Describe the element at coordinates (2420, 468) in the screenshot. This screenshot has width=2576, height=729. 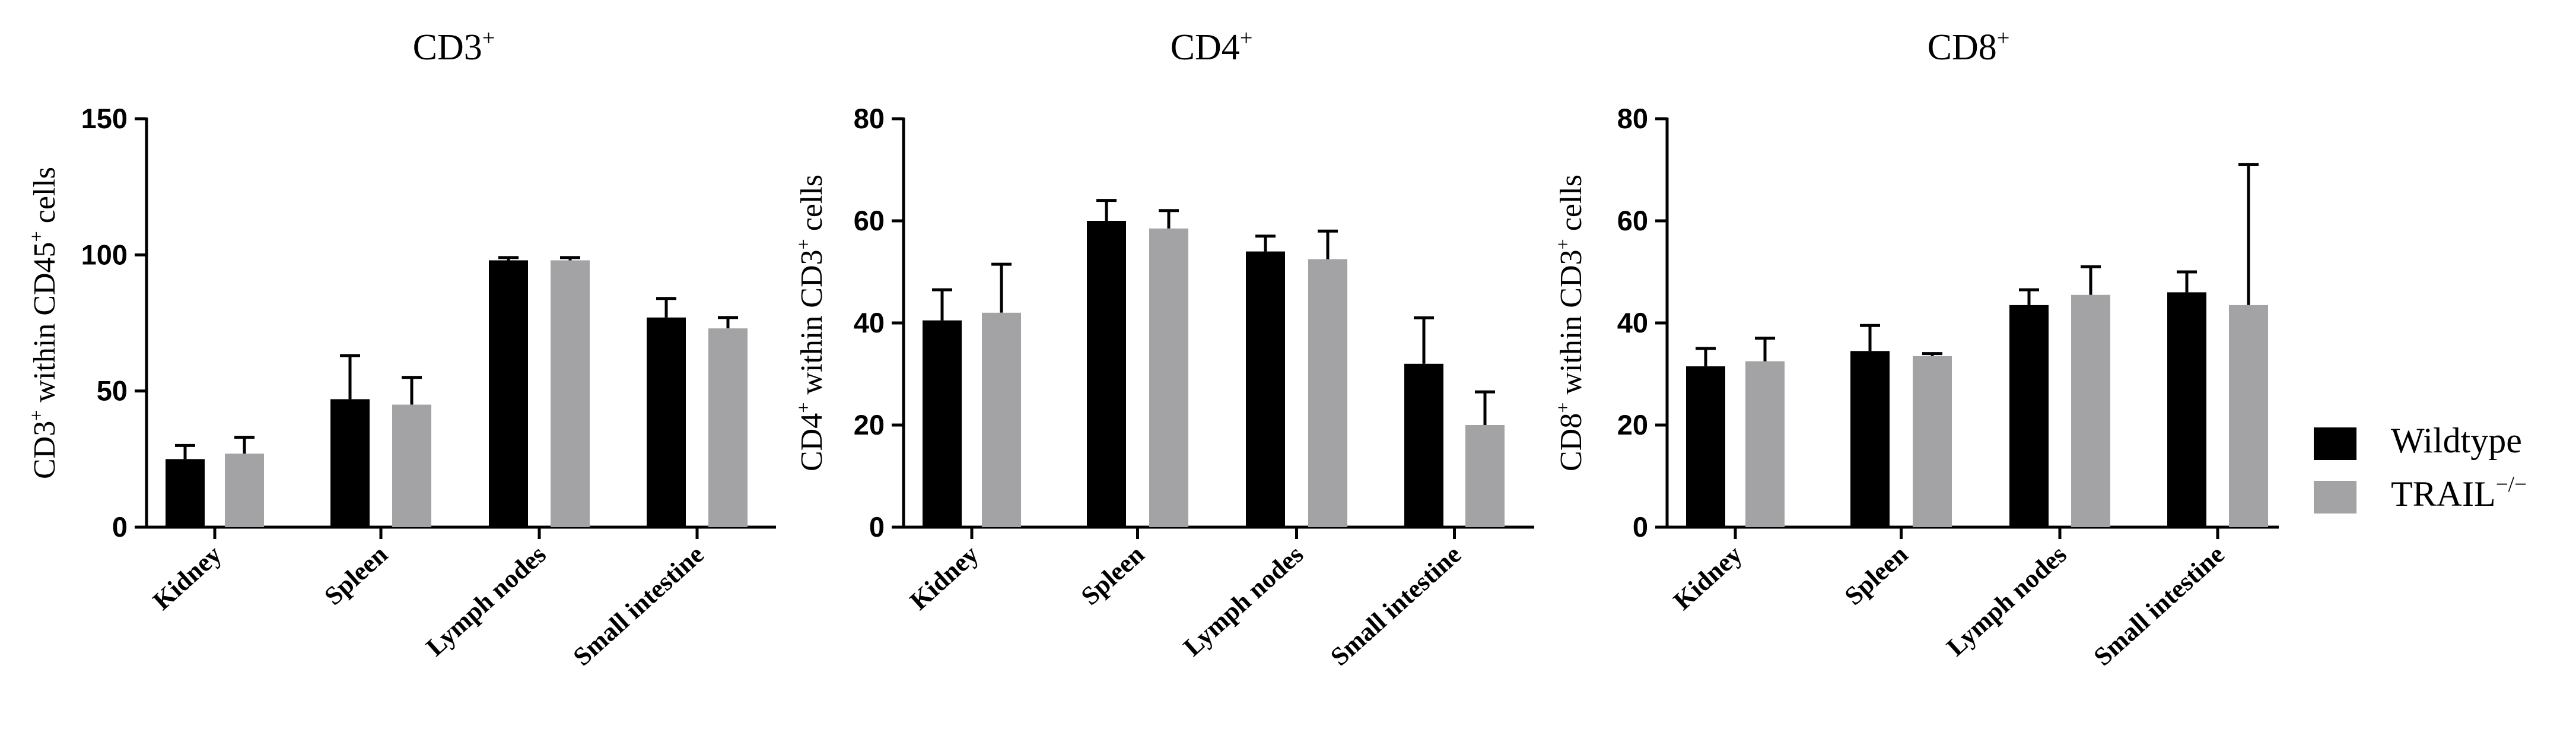
I see `legend: Wildtype TRAIL−/−` at that location.